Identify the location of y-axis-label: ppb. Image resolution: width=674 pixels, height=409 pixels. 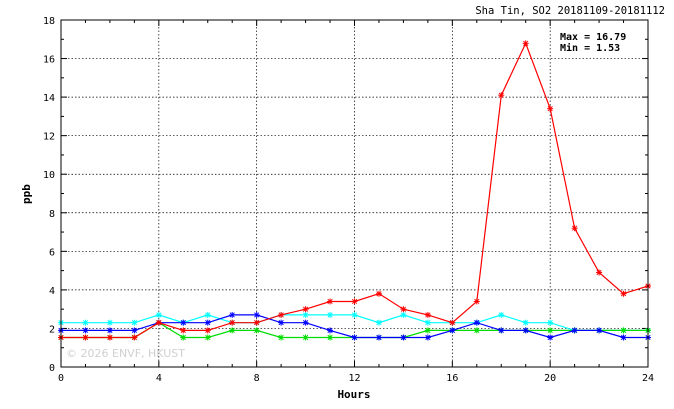
(26, 194).